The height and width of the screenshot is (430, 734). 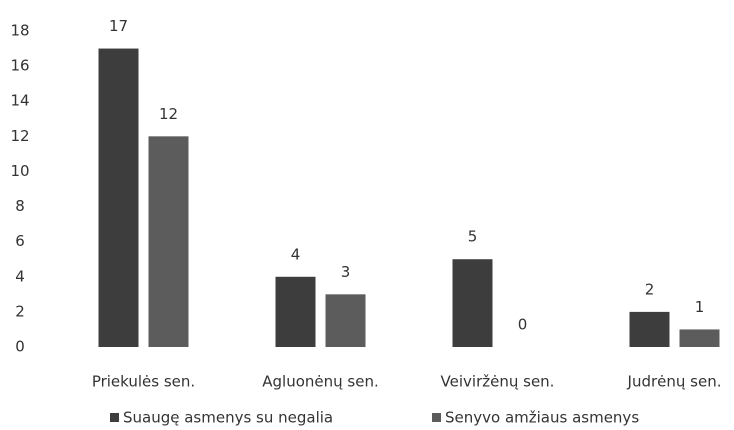 I want to click on x-tick-label: Judrėnų sen., so click(x=674, y=382).